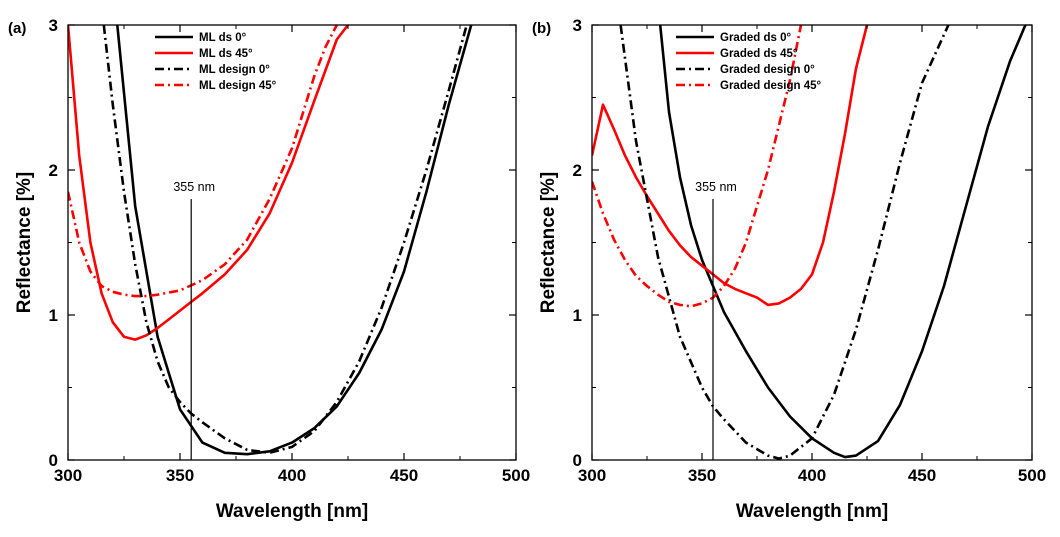  Describe the element at coordinates (17, 28) in the screenshot. I see `panel-label: (a)` at that location.